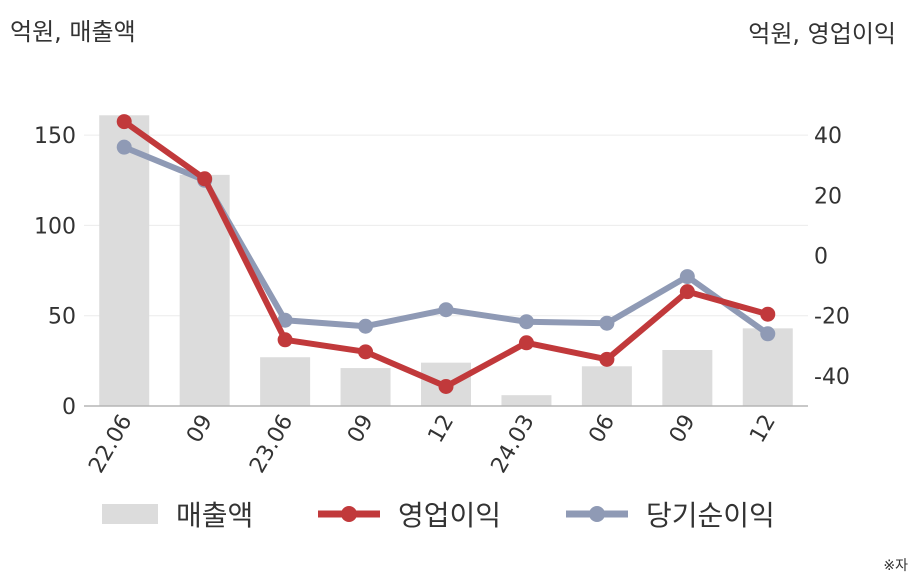 Image resolution: width=908 pixels, height=580 pixels. I want to click on legend-label-revenue: 매출액, so click(215, 515).